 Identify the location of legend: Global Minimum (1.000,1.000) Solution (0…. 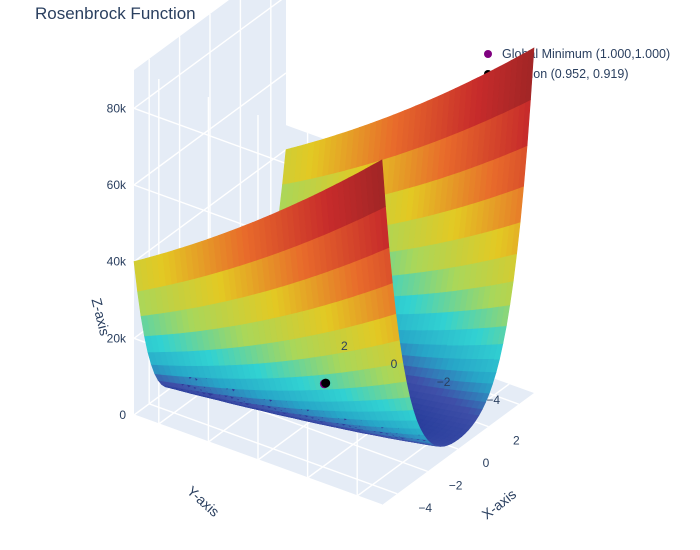
(576, 64).